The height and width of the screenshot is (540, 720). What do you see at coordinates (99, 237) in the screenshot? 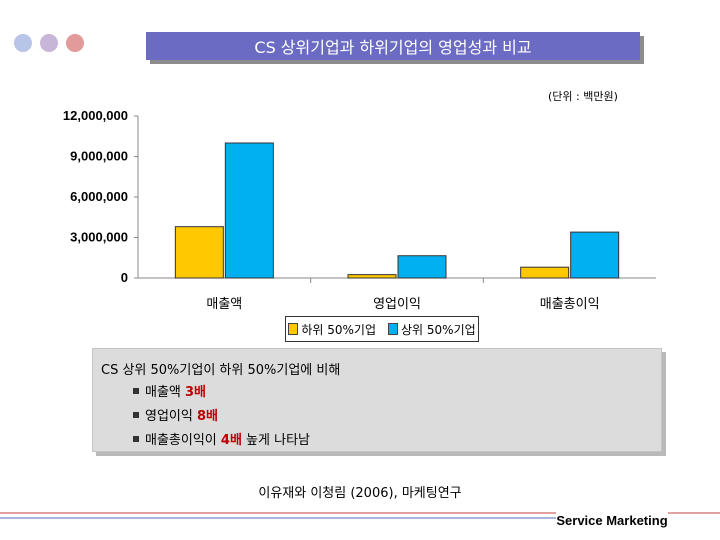
I see `y-tick-label: 3,000,000` at bounding box center [99, 237].